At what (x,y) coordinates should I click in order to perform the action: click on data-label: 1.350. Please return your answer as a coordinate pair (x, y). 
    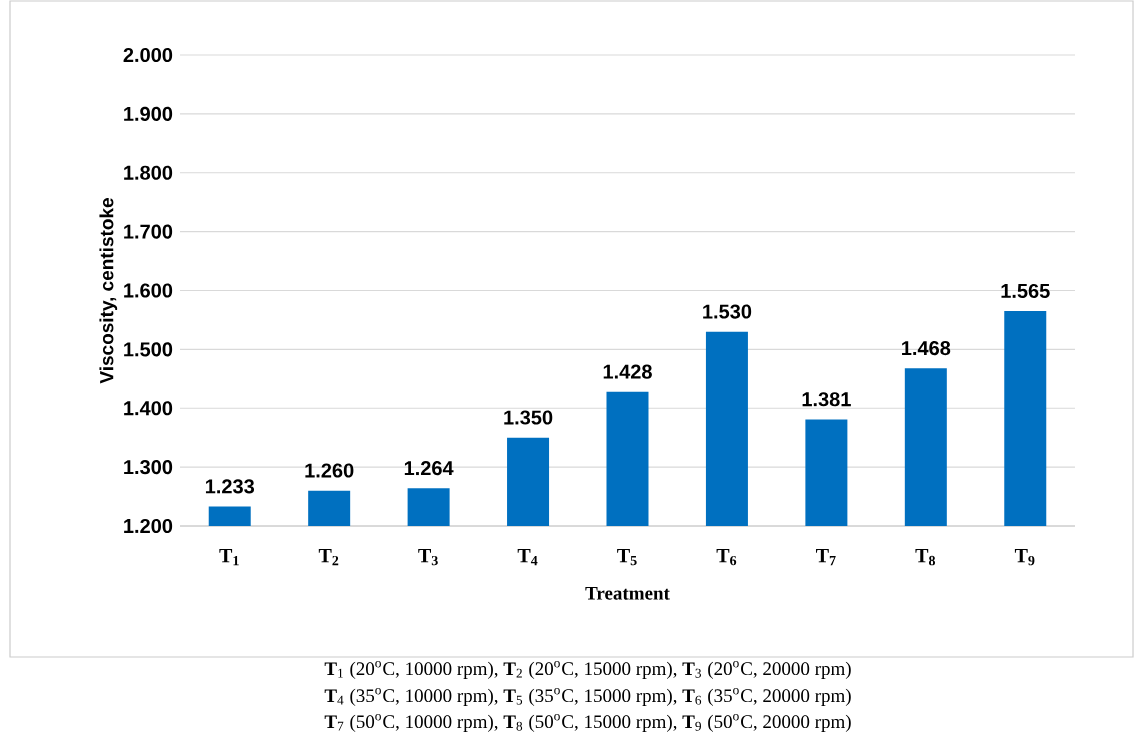
    Looking at the image, I should click on (528, 417).